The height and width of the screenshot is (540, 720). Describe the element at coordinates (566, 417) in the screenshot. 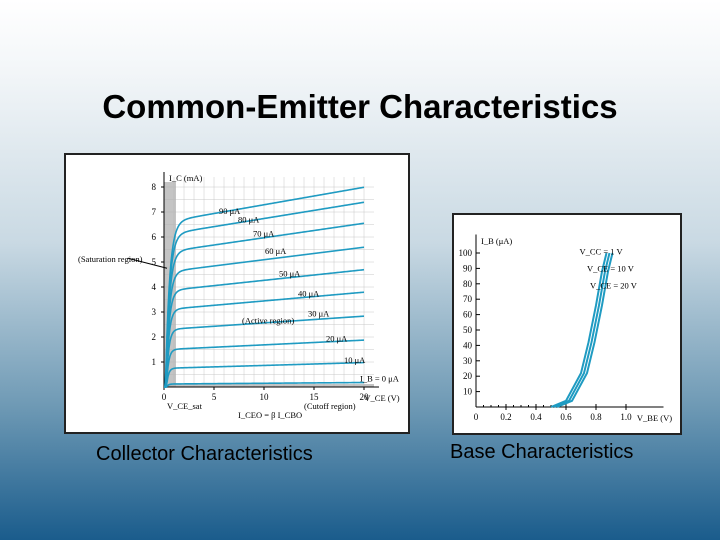

I see `x-tick-label: 0.6` at that location.